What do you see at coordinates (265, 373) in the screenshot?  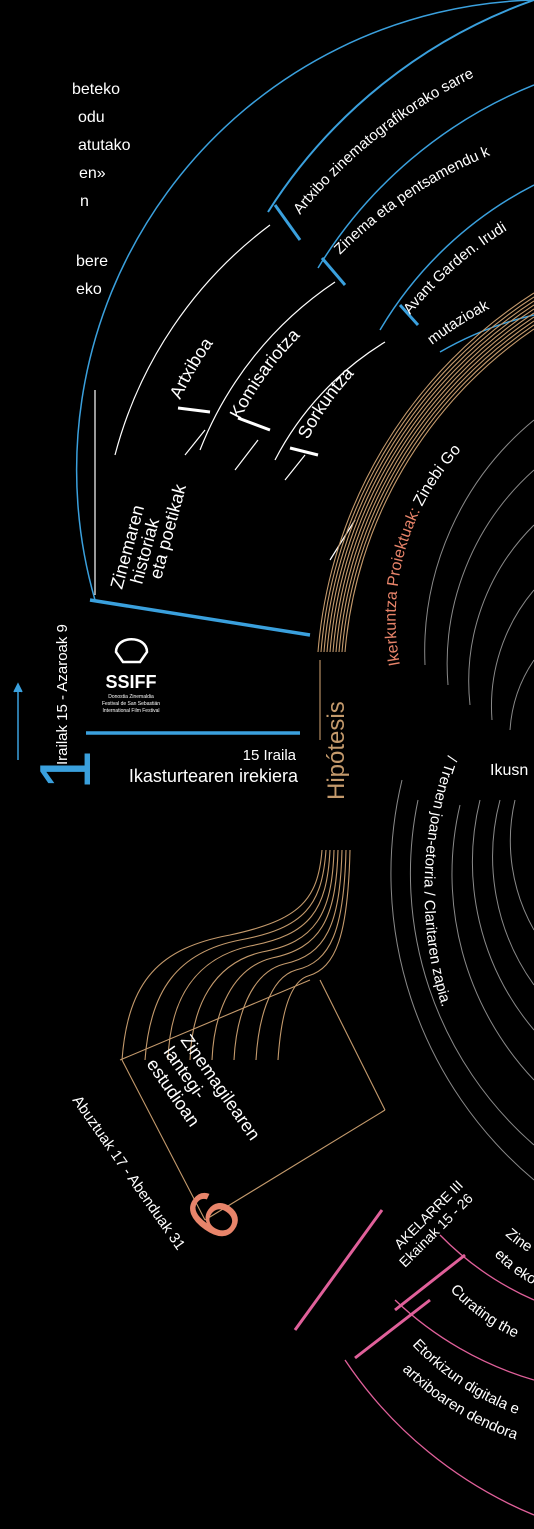 I see `area-label: Komisariotza` at bounding box center [265, 373].